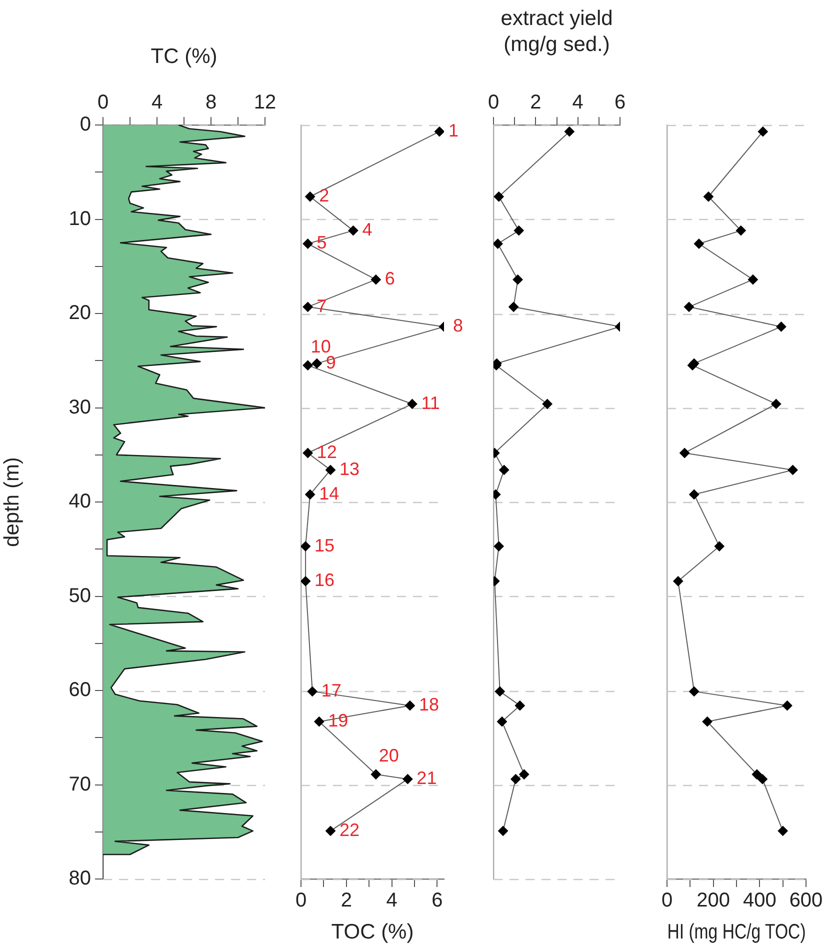 The width and height of the screenshot is (833, 952). I want to click on x-tick-label: 8, so click(211, 103).